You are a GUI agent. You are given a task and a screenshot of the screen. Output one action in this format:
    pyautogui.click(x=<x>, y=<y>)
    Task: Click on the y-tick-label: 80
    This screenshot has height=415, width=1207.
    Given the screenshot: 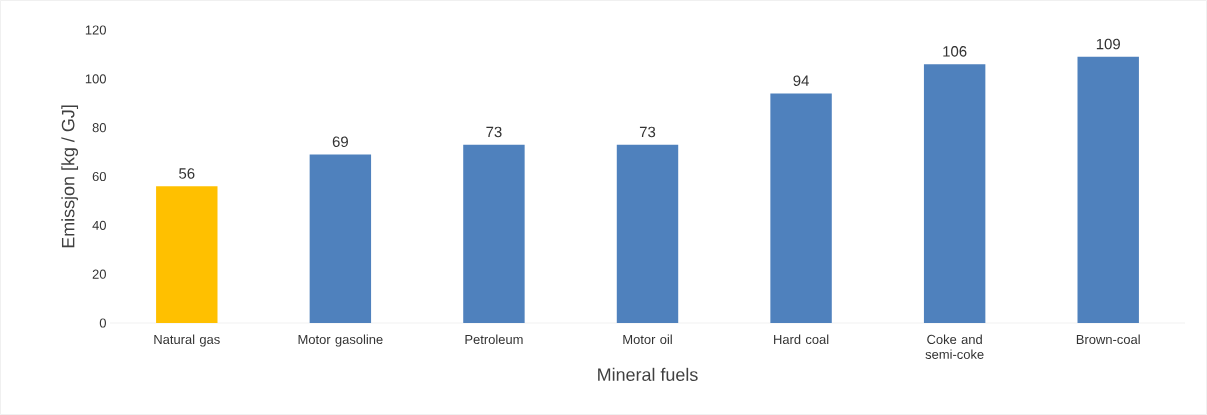 What is the action you would take?
    pyautogui.click(x=99, y=128)
    